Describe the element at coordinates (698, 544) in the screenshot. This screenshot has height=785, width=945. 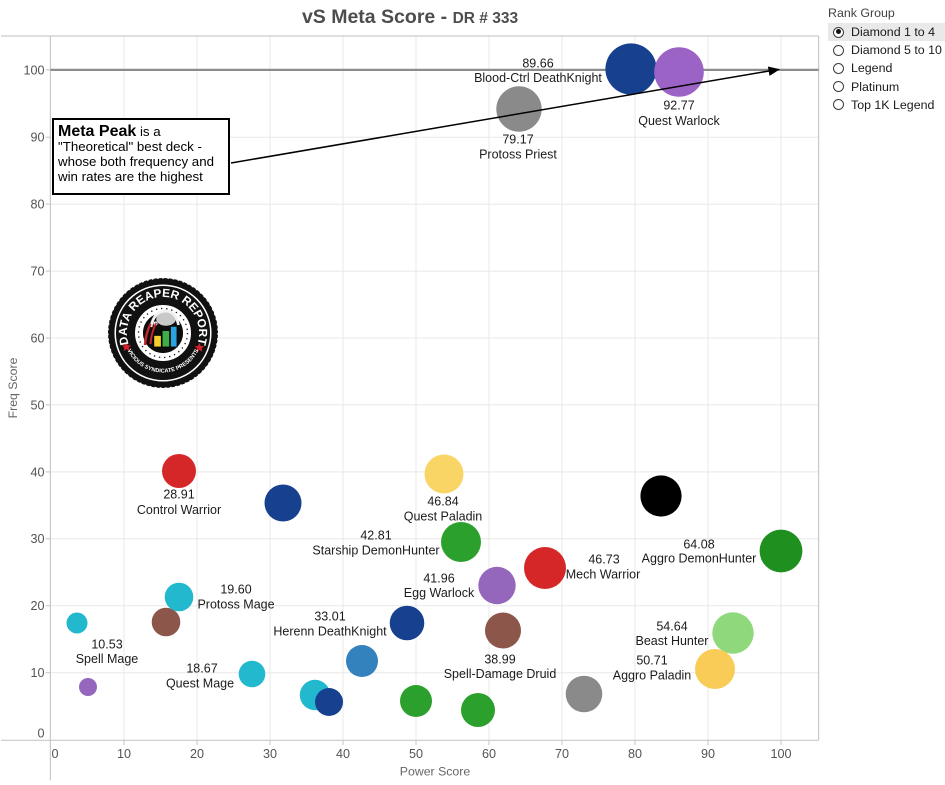
I see `svg-text: 64.08` at that location.